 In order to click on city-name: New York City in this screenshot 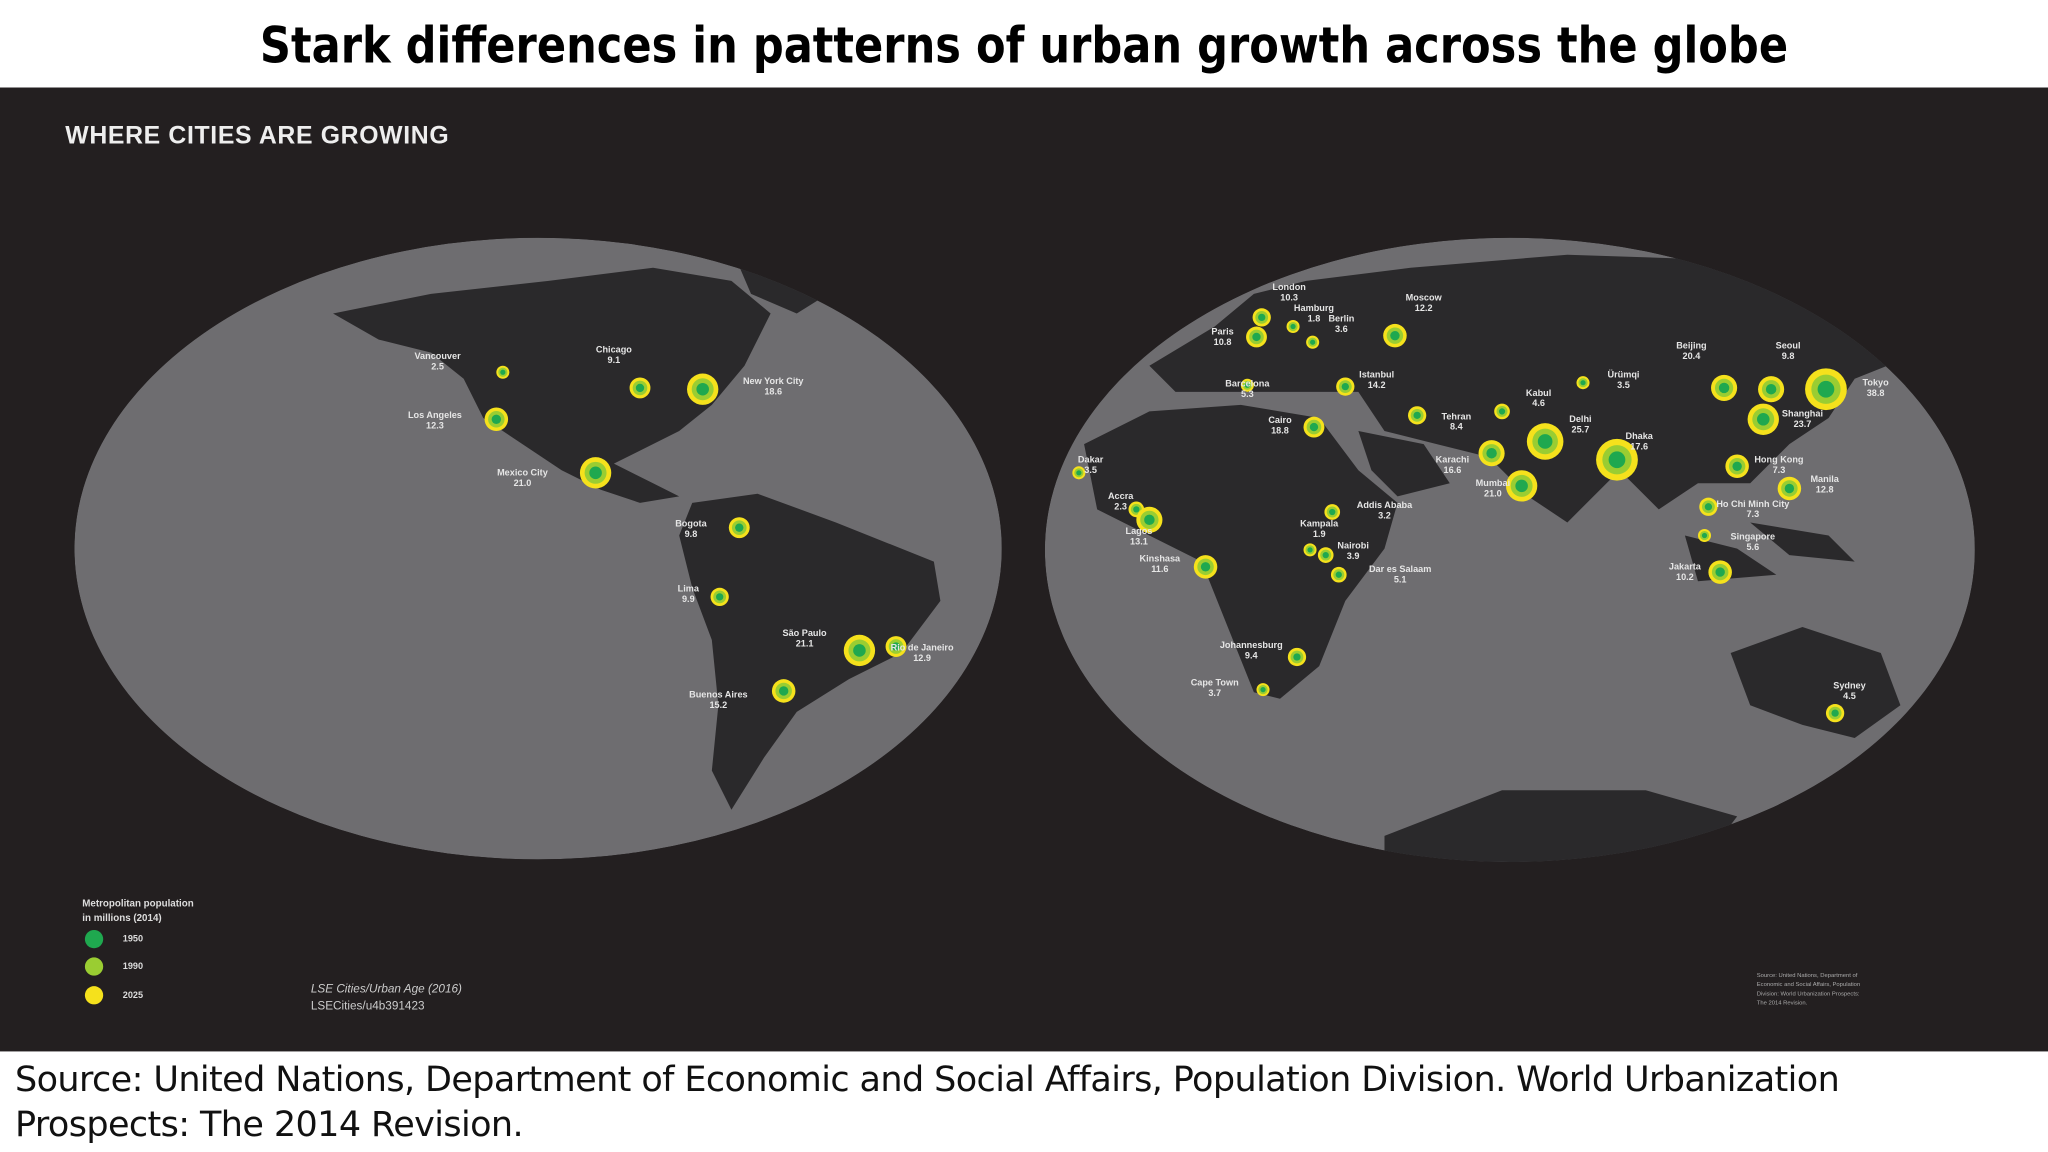, I will do `click(773, 381)`.